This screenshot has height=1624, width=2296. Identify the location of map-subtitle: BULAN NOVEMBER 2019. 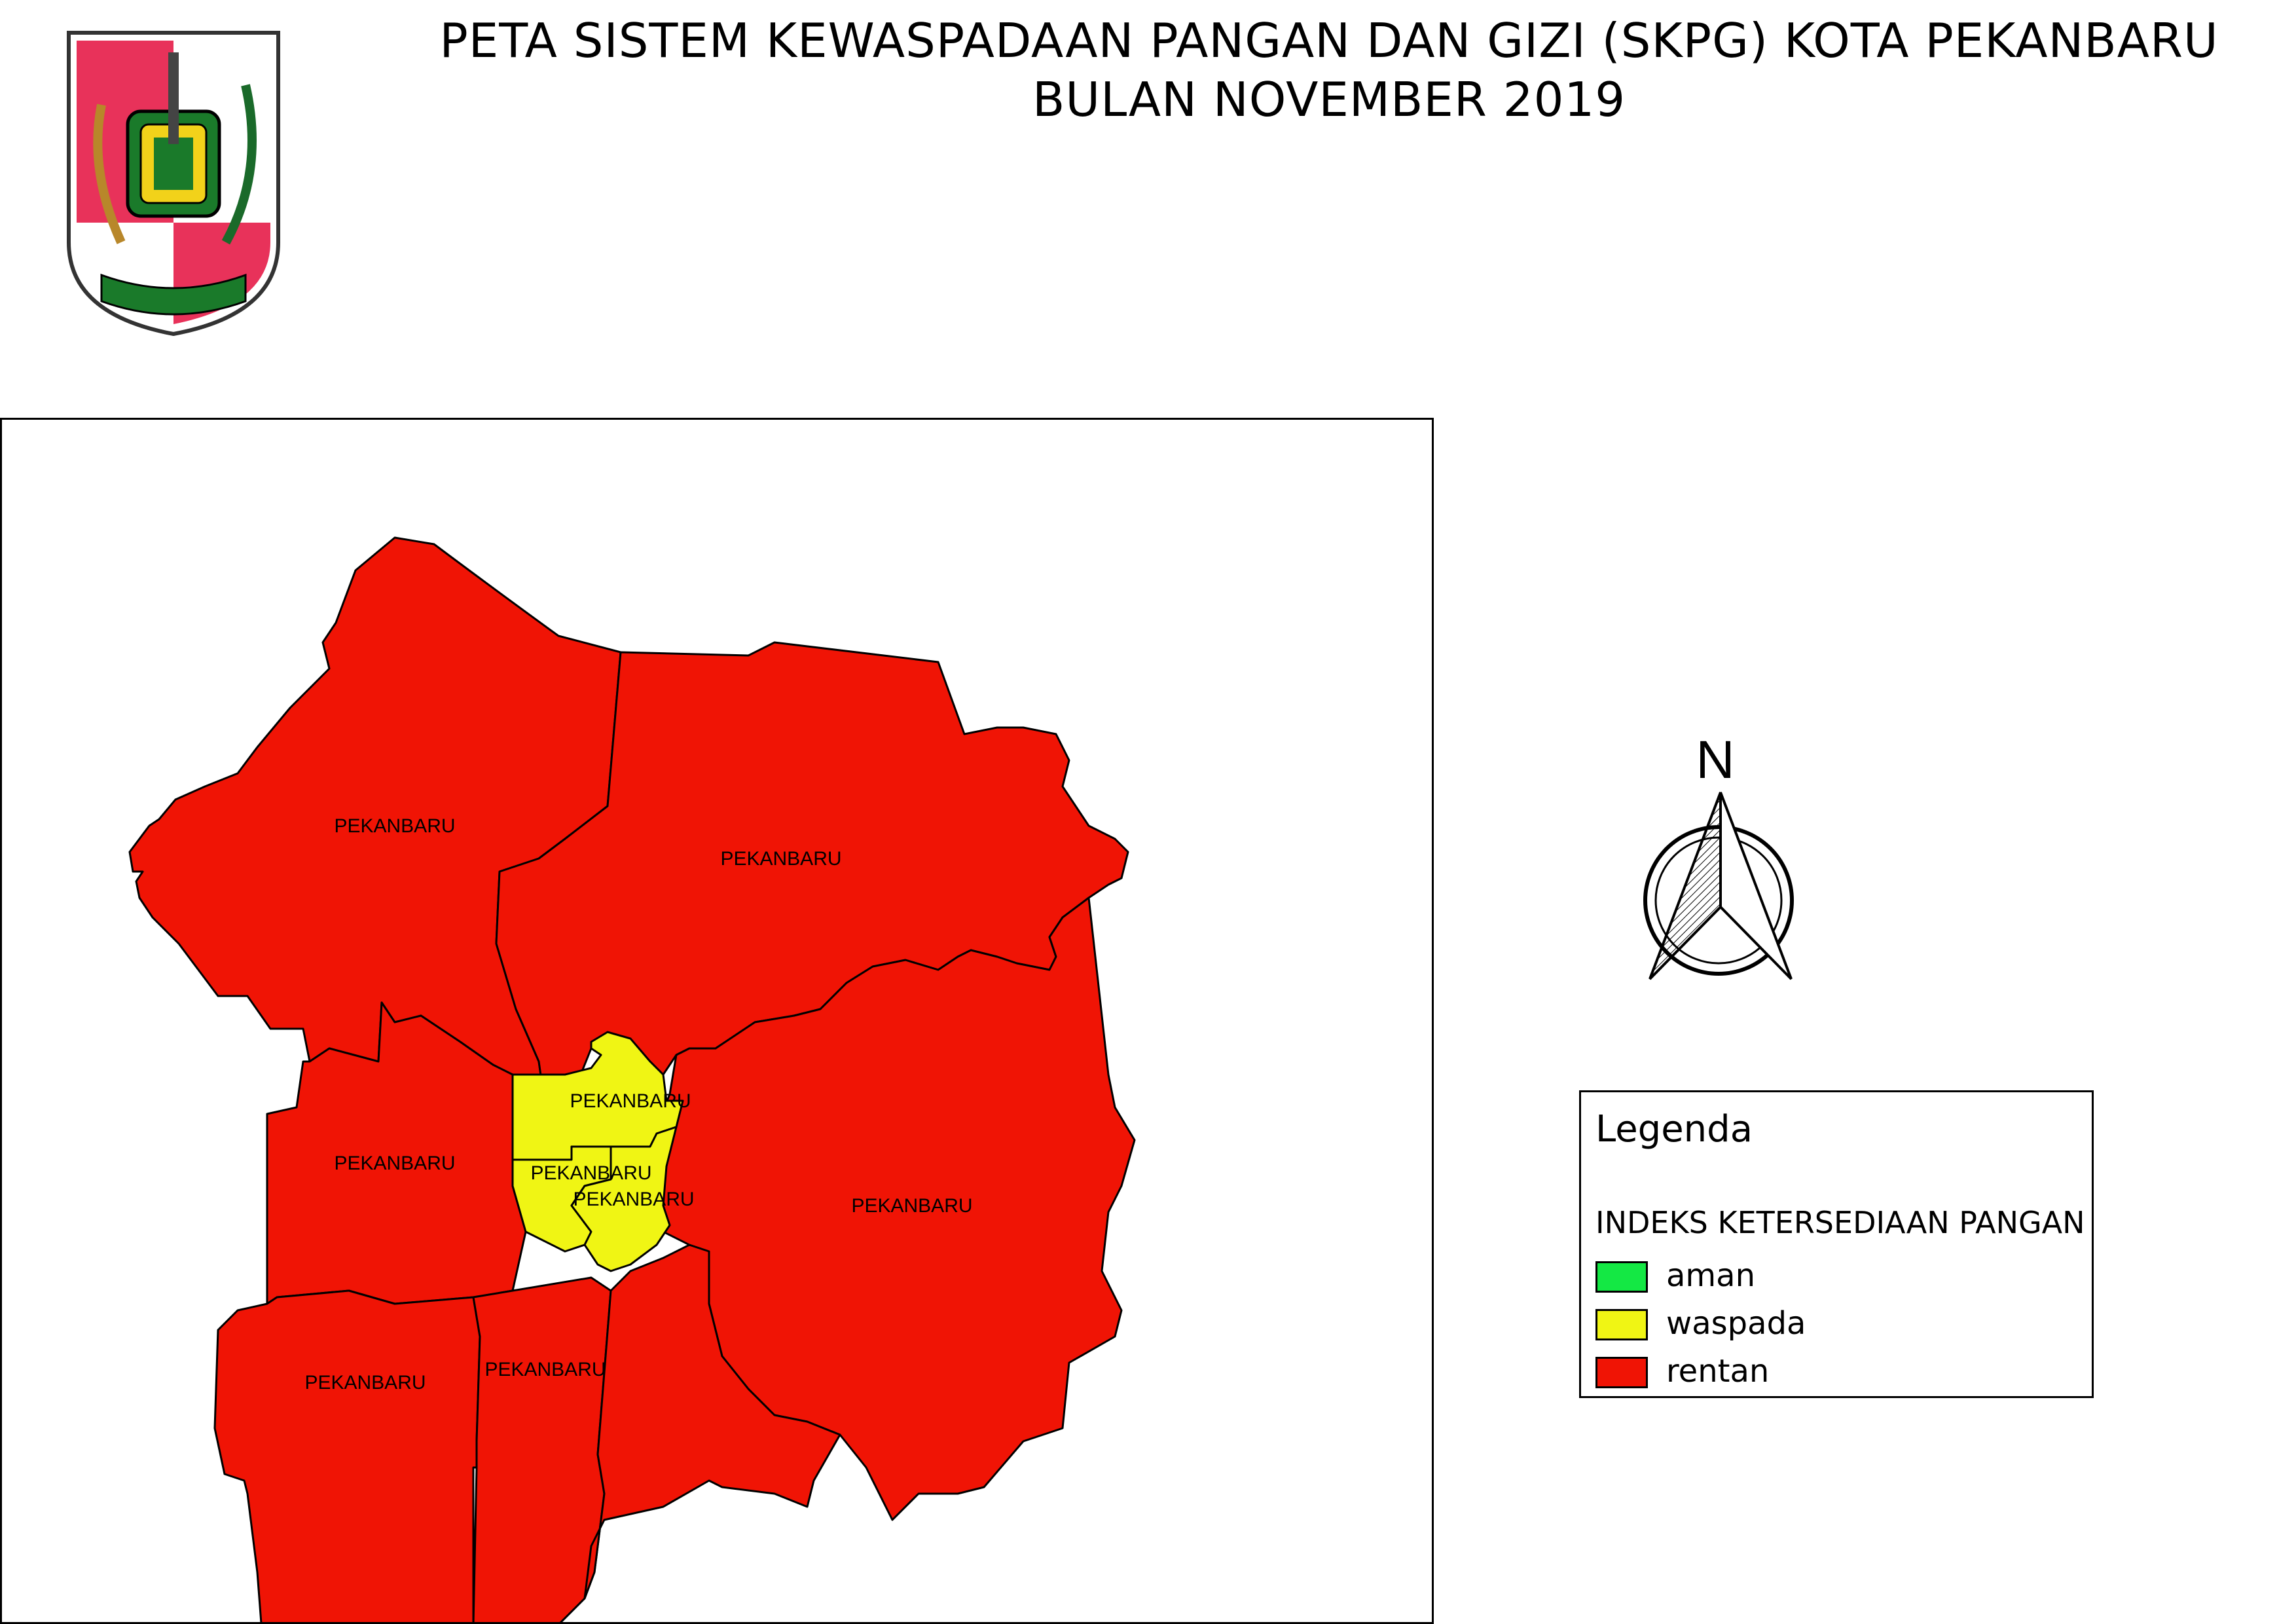
(1329, 99).